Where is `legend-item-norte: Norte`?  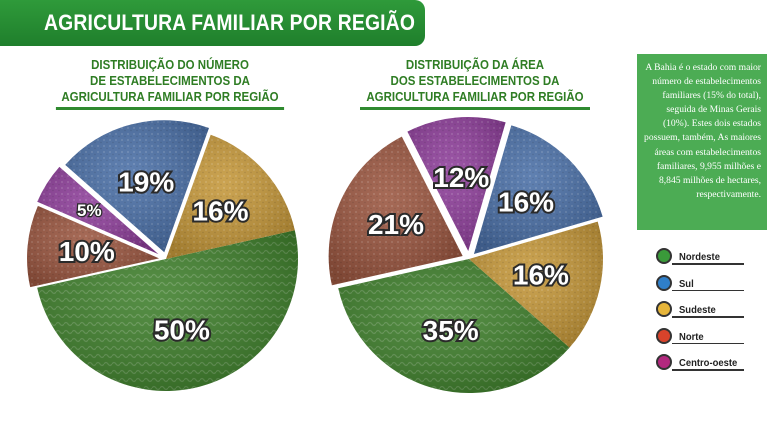
legend-item-norte: Norte is located at coordinates (711, 341).